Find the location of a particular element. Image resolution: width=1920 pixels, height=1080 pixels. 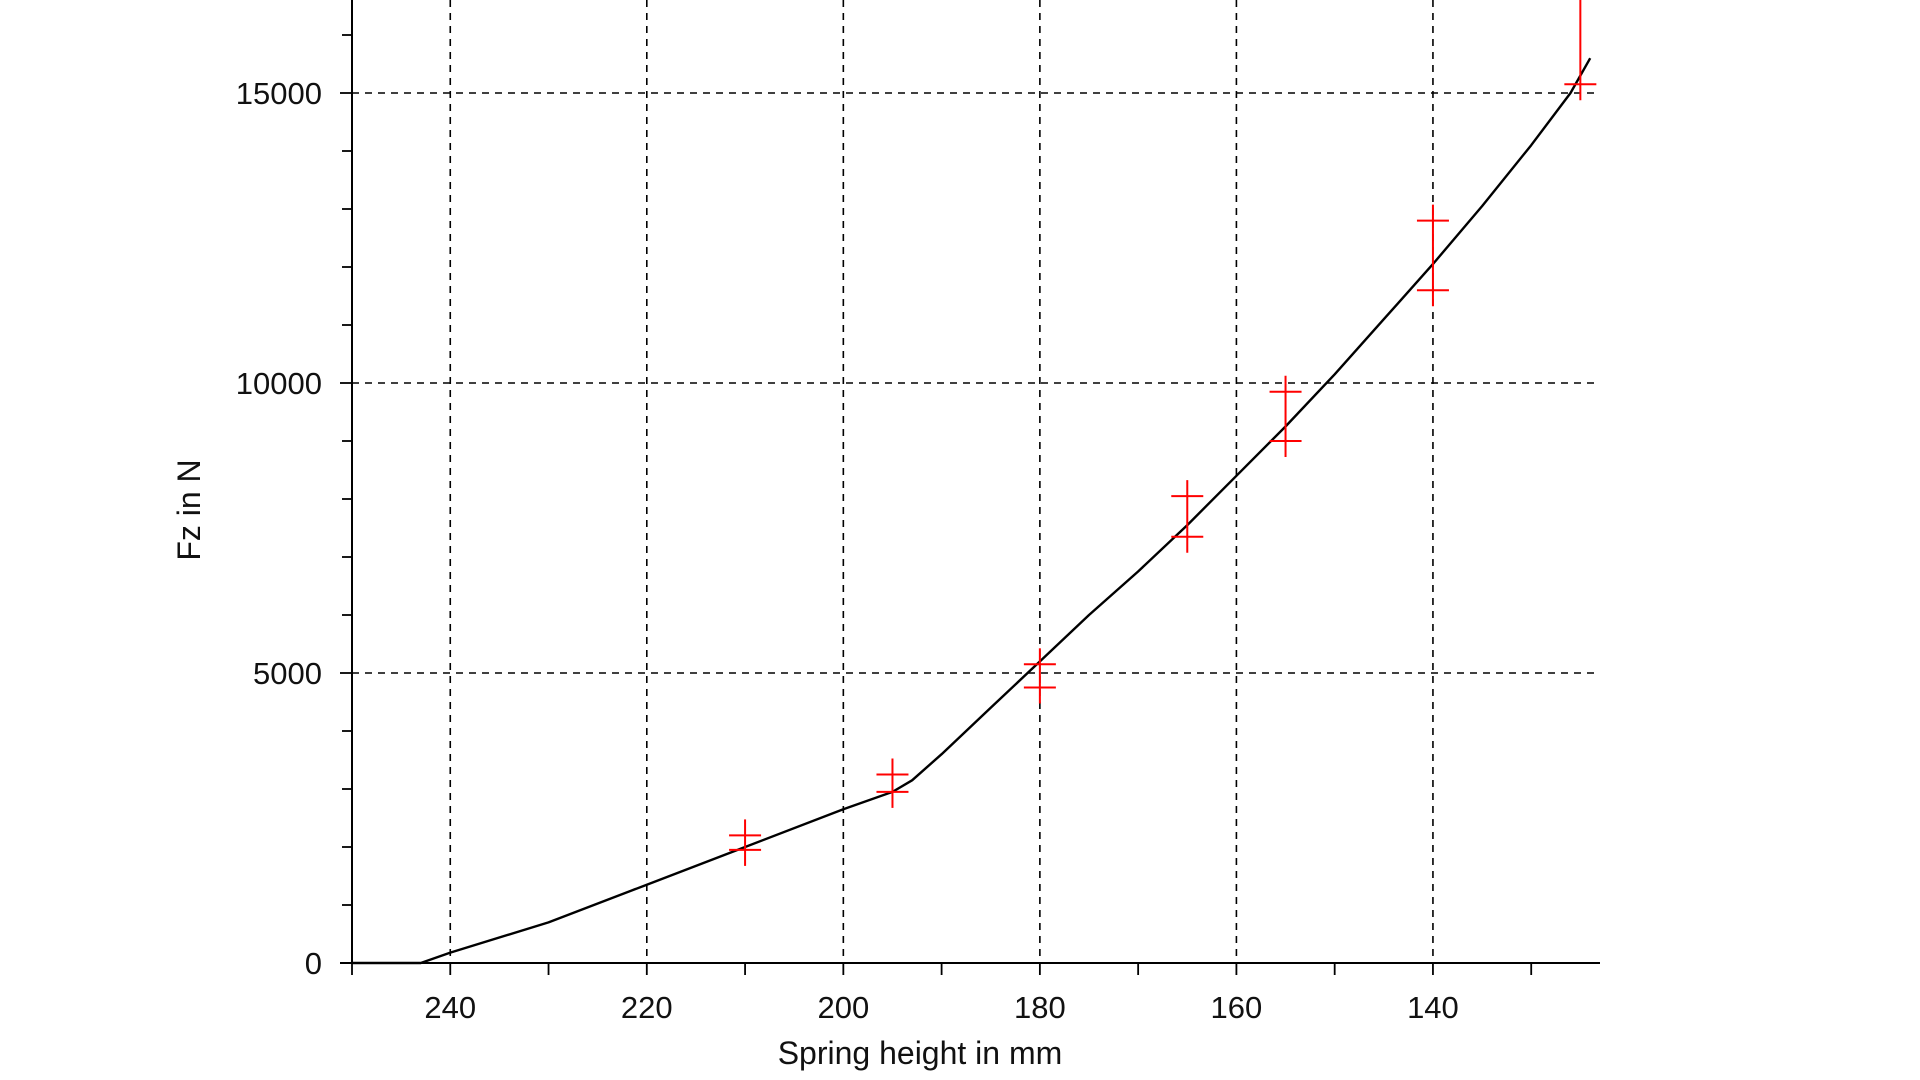

x-tick-label: 240 is located at coordinates (450, 1007).